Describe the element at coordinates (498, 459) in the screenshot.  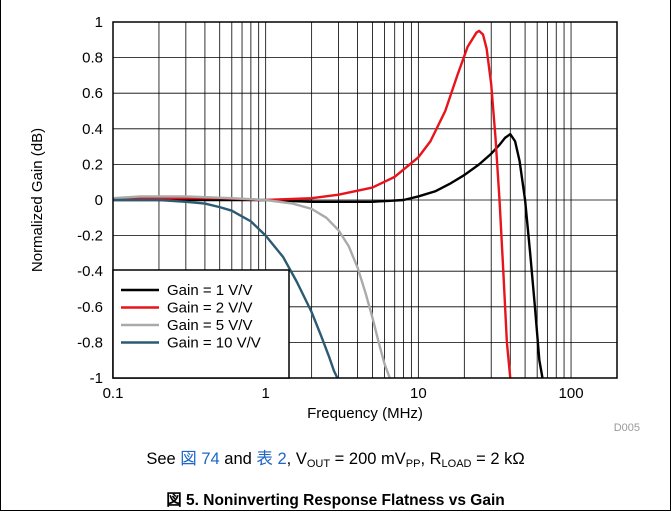
I see `rload-value: = 2 kΩ` at that location.